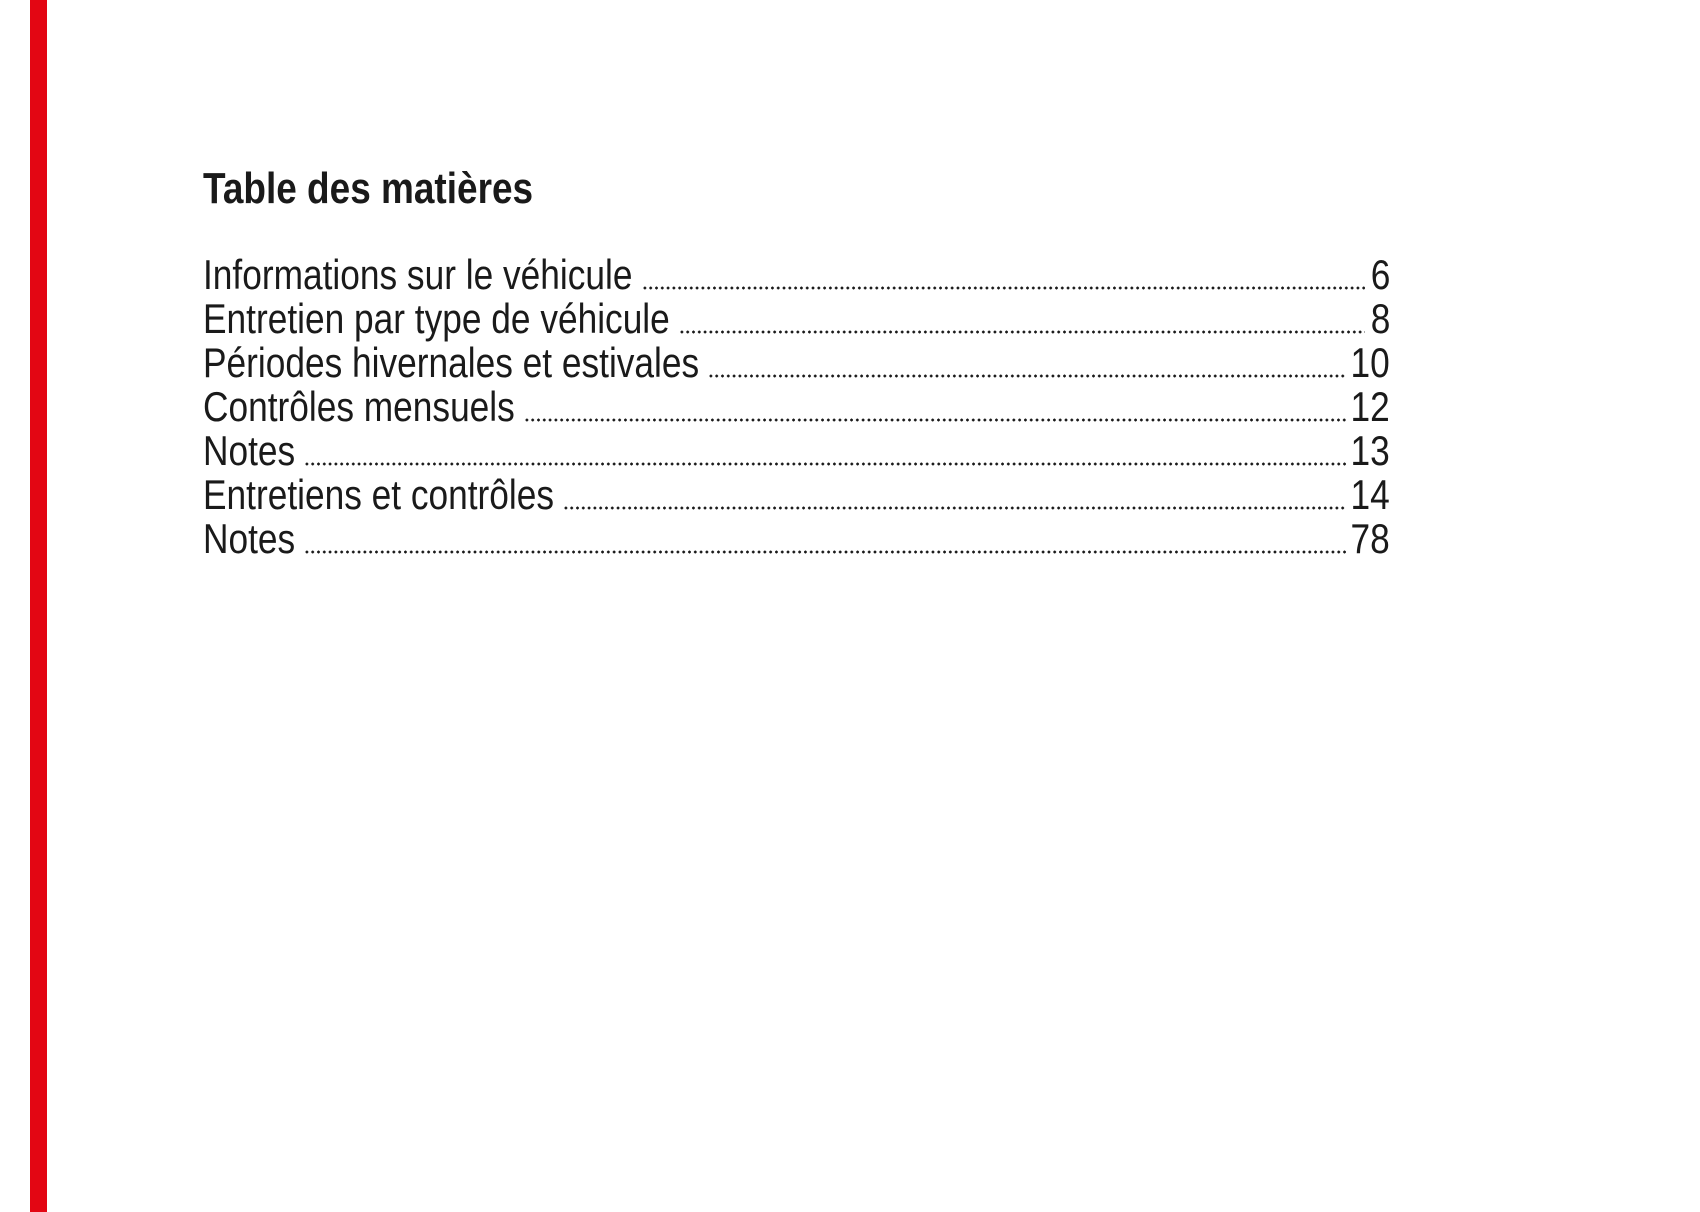  Describe the element at coordinates (796, 275) in the screenshot. I see `toc-entry-row: Informations sur le véhicule 6` at that location.